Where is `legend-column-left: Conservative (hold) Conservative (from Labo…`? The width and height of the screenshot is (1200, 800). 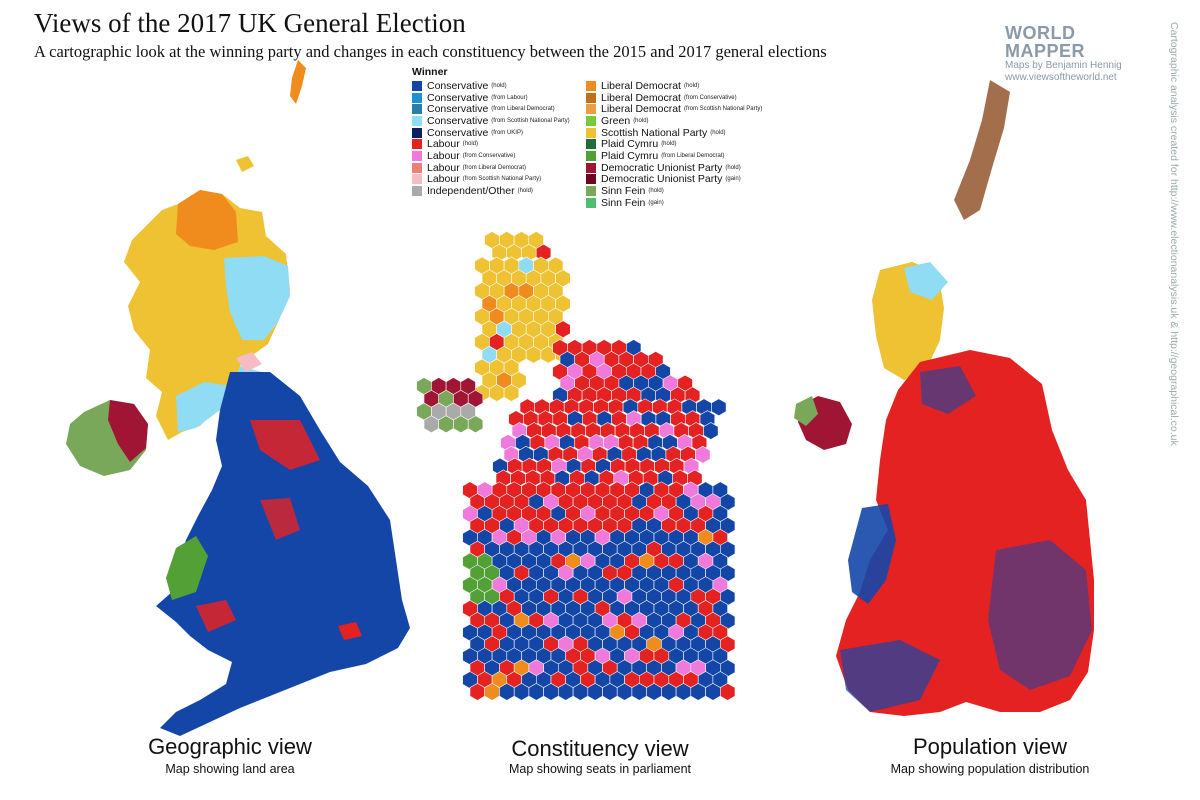
legend-column-left: Conservative (hold) Conservative (from Labo… is located at coordinates (491, 138).